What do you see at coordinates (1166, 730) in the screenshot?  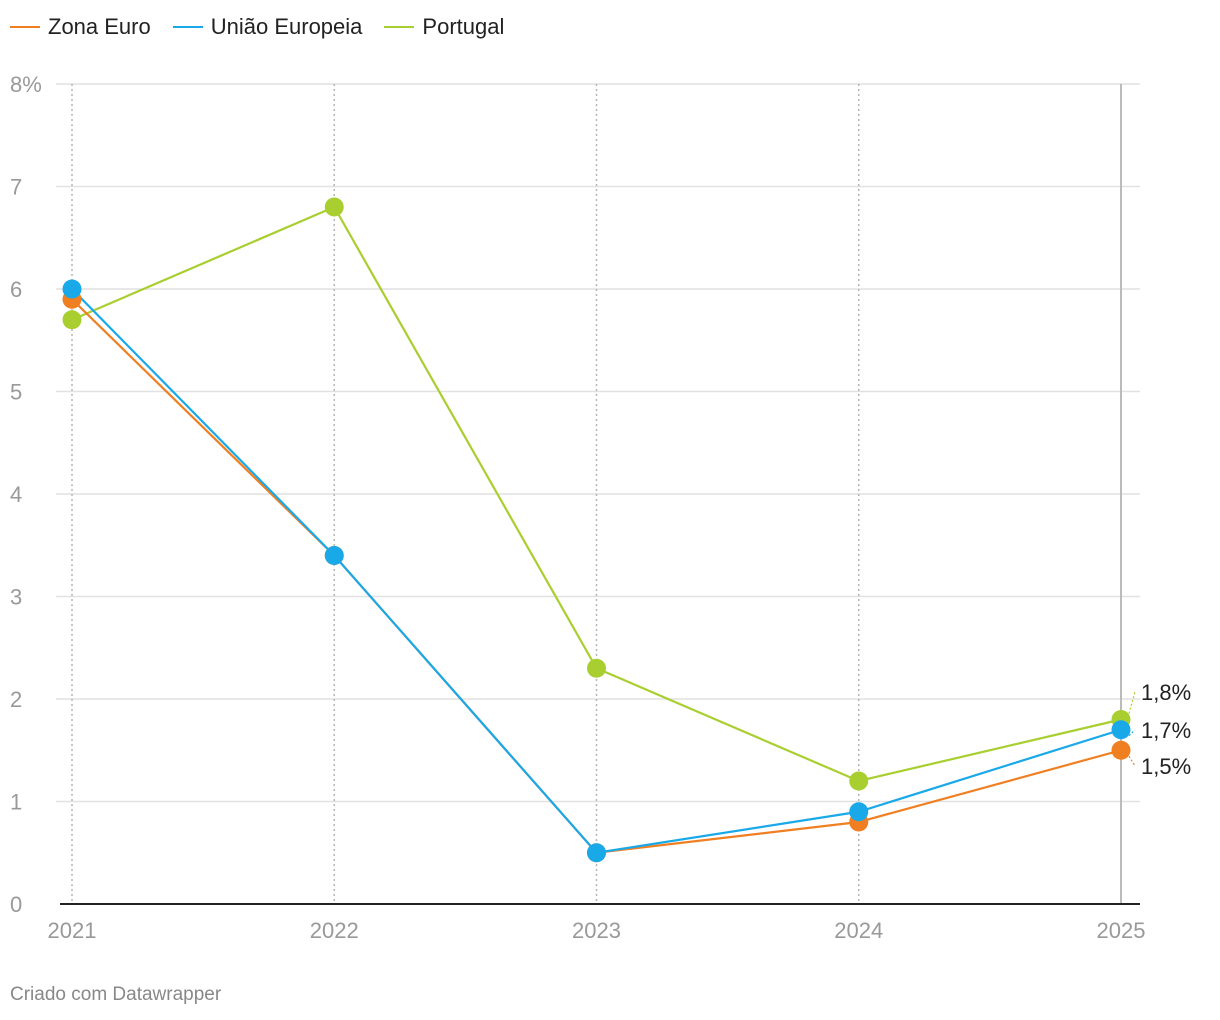 I see `end-label: 1,7%` at bounding box center [1166, 730].